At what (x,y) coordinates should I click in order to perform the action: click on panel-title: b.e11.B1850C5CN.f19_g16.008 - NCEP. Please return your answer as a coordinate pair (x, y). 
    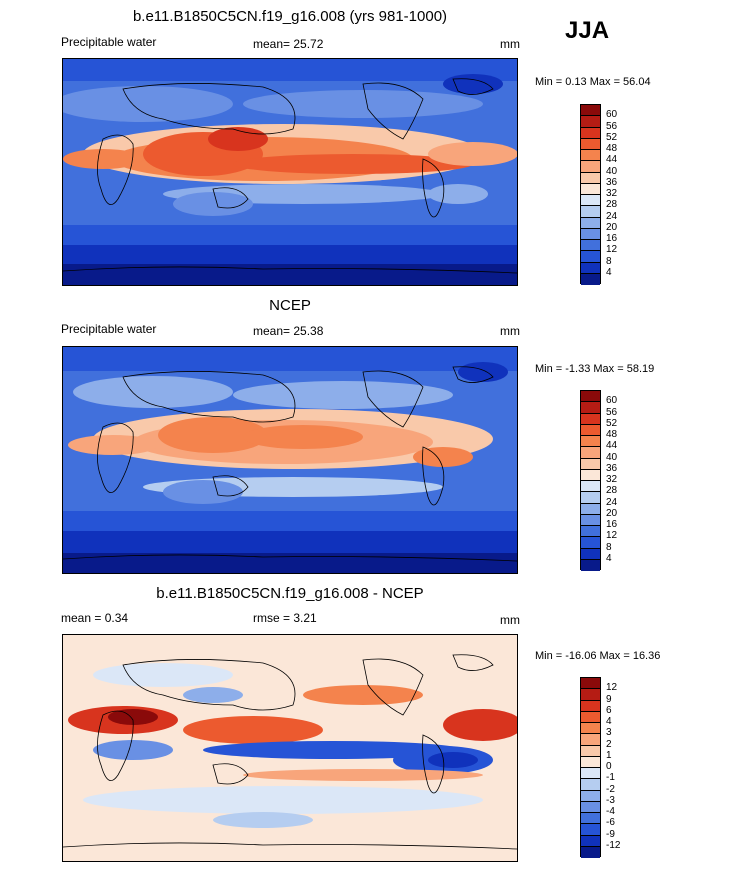
    Looking at the image, I should click on (290, 593).